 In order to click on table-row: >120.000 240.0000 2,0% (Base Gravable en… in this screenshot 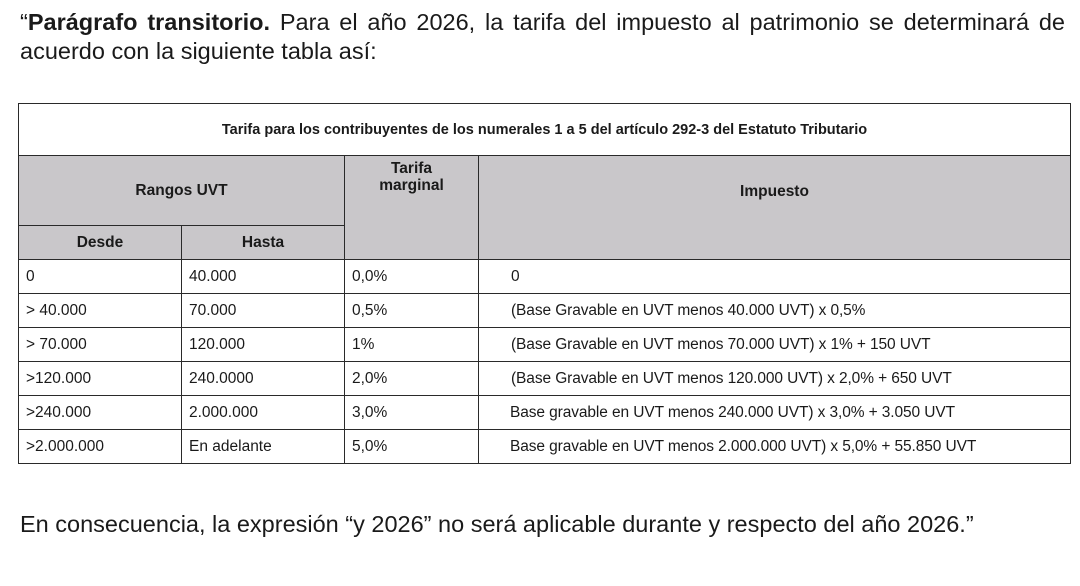, I will do `click(544, 378)`.